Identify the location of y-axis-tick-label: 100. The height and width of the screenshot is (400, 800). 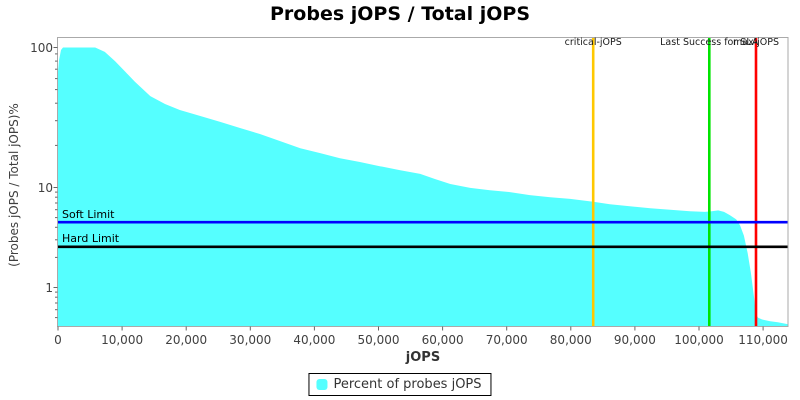
(41, 47).